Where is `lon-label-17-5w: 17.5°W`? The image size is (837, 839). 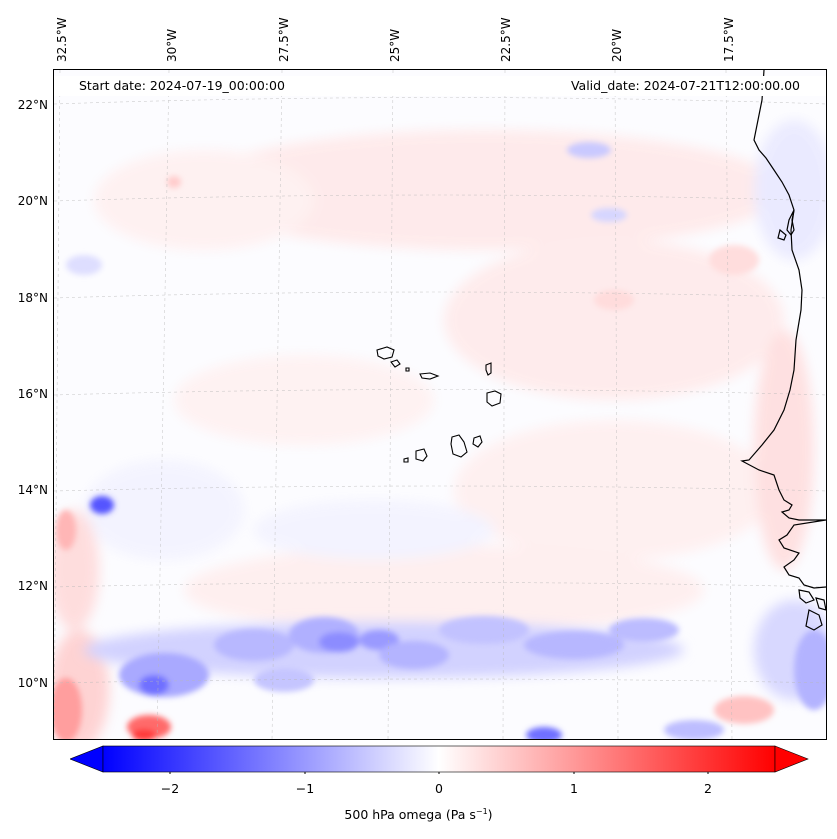 lon-label-17-5w: 17.5°W is located at coordinates (729, 39).